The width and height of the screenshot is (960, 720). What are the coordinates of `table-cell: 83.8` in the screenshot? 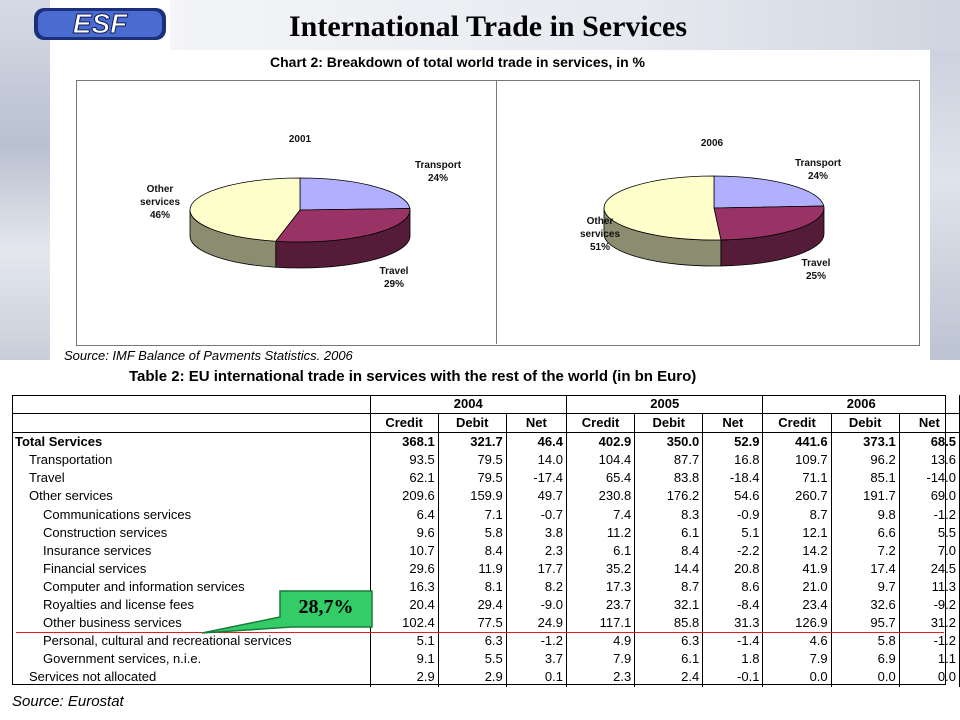 It's located at (669, 478).